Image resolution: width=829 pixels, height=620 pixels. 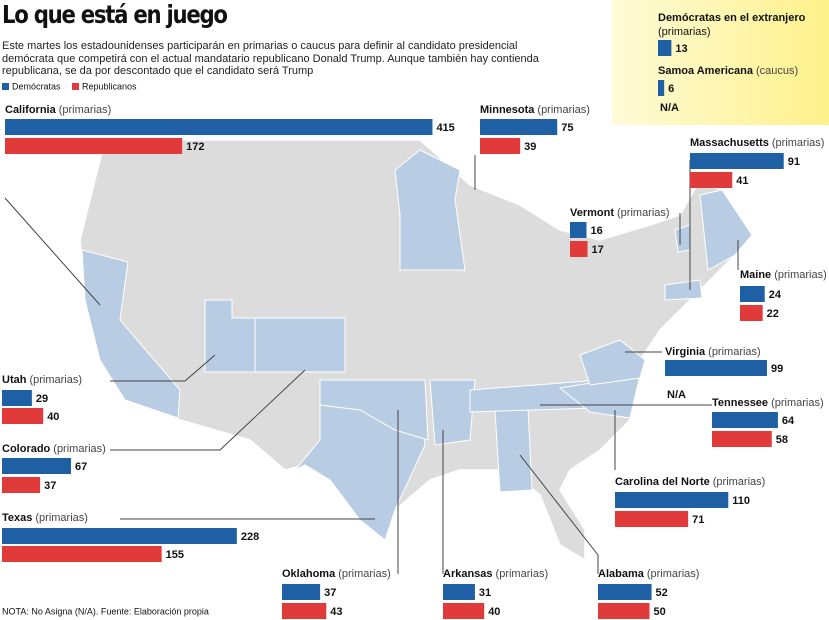 I want to click on legend-label: Republicanos, so click(x=109, y=86).